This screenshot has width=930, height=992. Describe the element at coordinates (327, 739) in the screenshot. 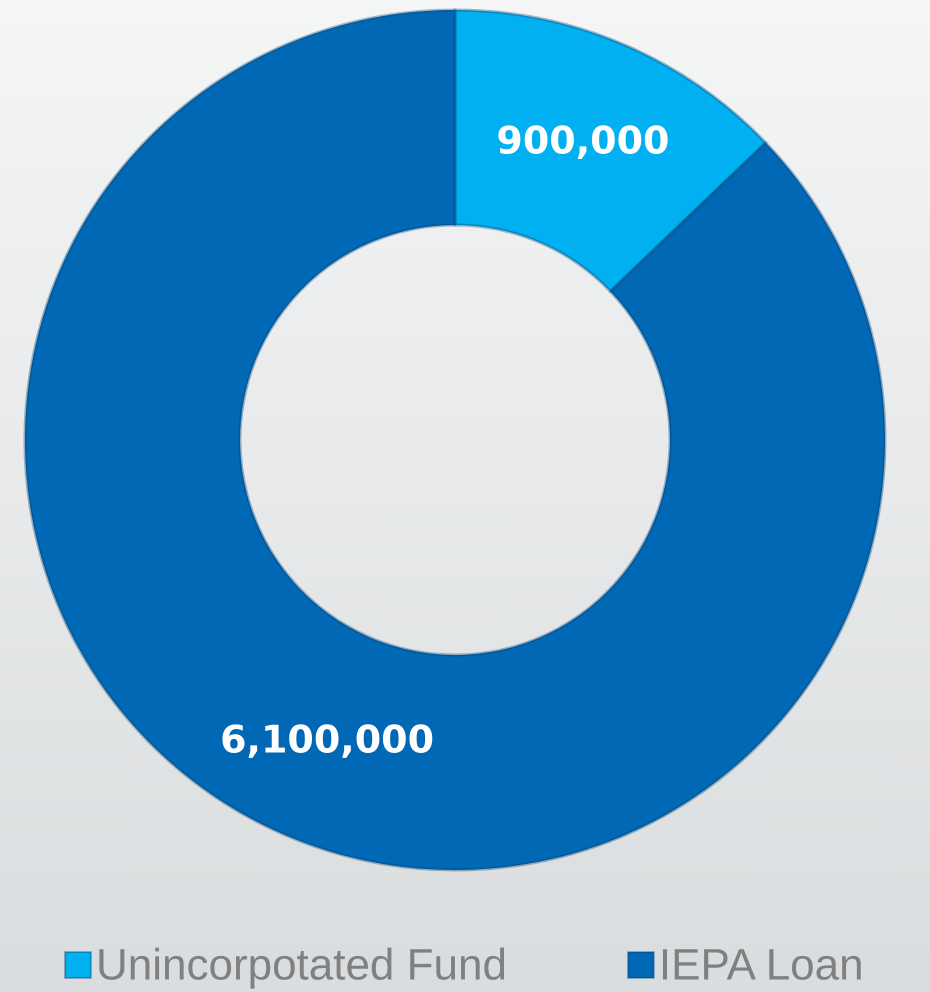

I see `data-label: 6,100,000` at that location.